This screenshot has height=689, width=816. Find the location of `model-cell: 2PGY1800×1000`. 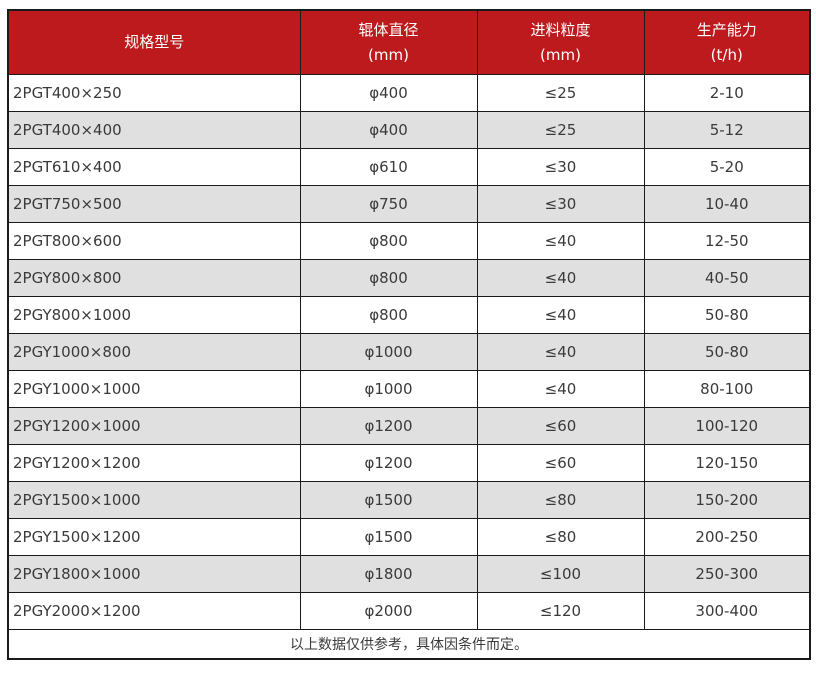

model-cell: 2PGY1800×1000 is located at coordinates (154, 573).